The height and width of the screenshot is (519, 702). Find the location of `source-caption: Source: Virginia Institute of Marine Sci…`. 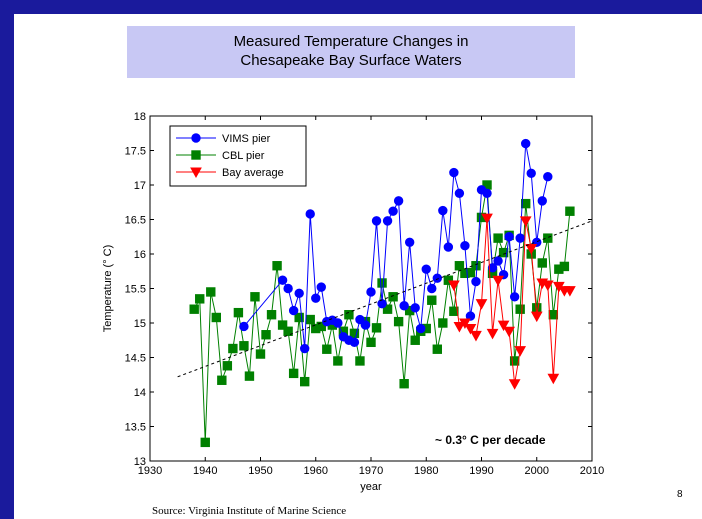

source-caption: Source: Virginia Institute of Marine Sci… is located at coordinates (249, 511).